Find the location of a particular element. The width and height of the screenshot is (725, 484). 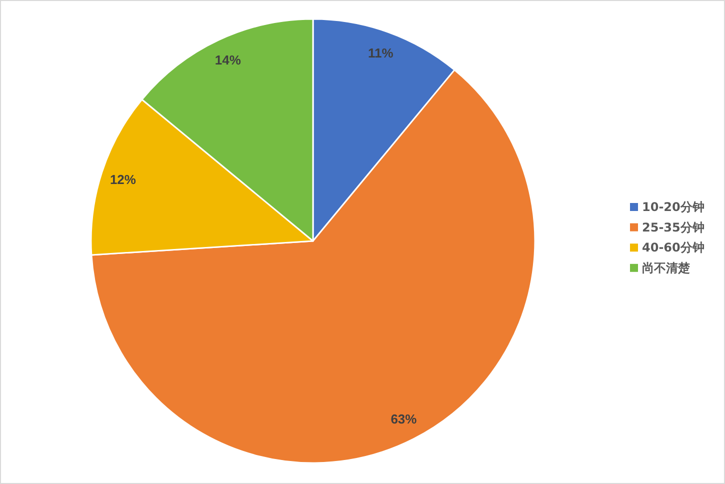

legend-label: 40-60分钟 is located at coordinates (673, 247).